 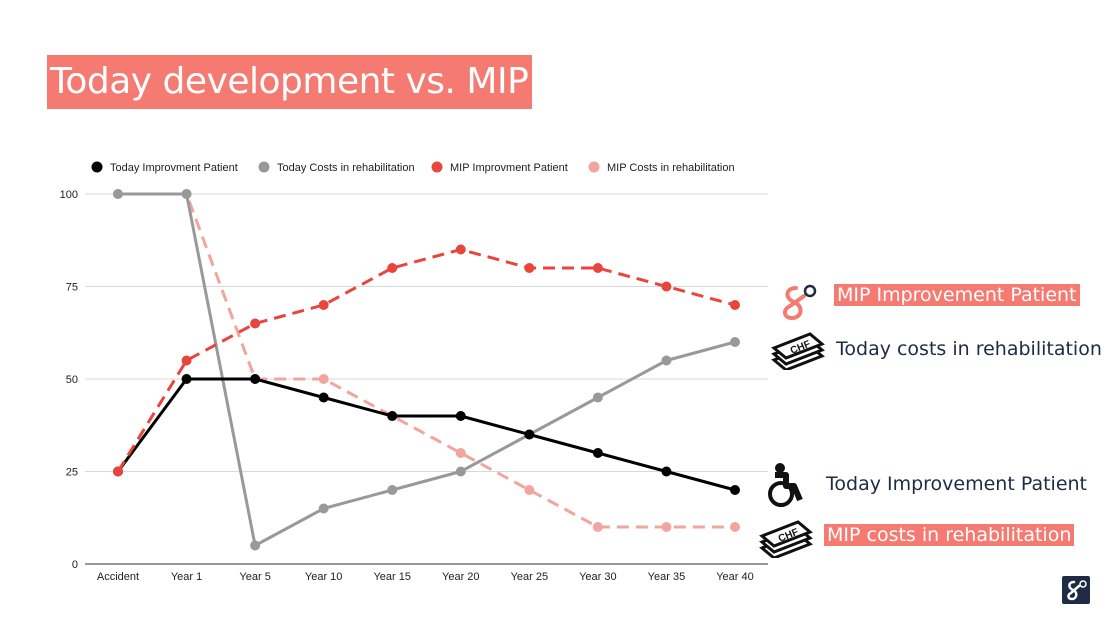 I want to click on today-patient-label: Today Improvement Patient, so click(x=956, y=484).